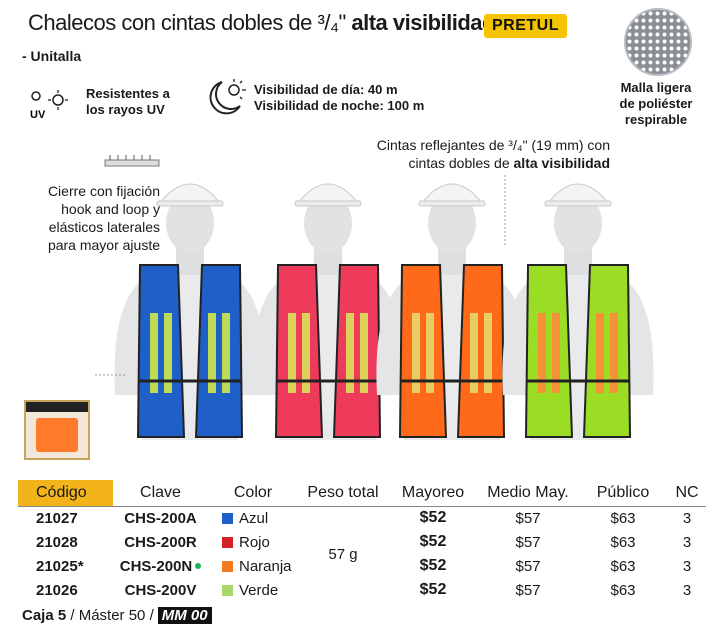  I want to click on header-peso: Peso total, so click(343, 493).